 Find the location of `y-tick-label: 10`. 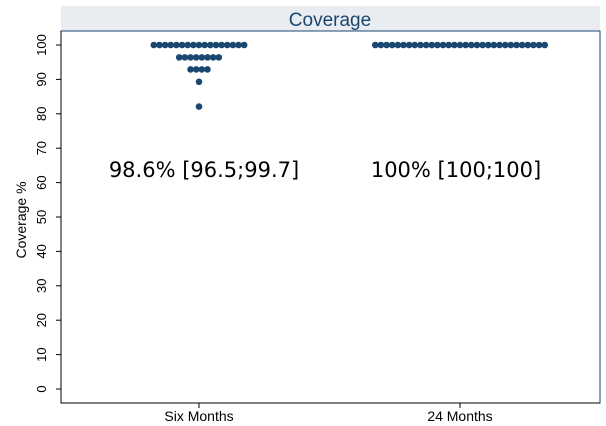

y-tick-label: 10 is located at coordinates (41, 354).